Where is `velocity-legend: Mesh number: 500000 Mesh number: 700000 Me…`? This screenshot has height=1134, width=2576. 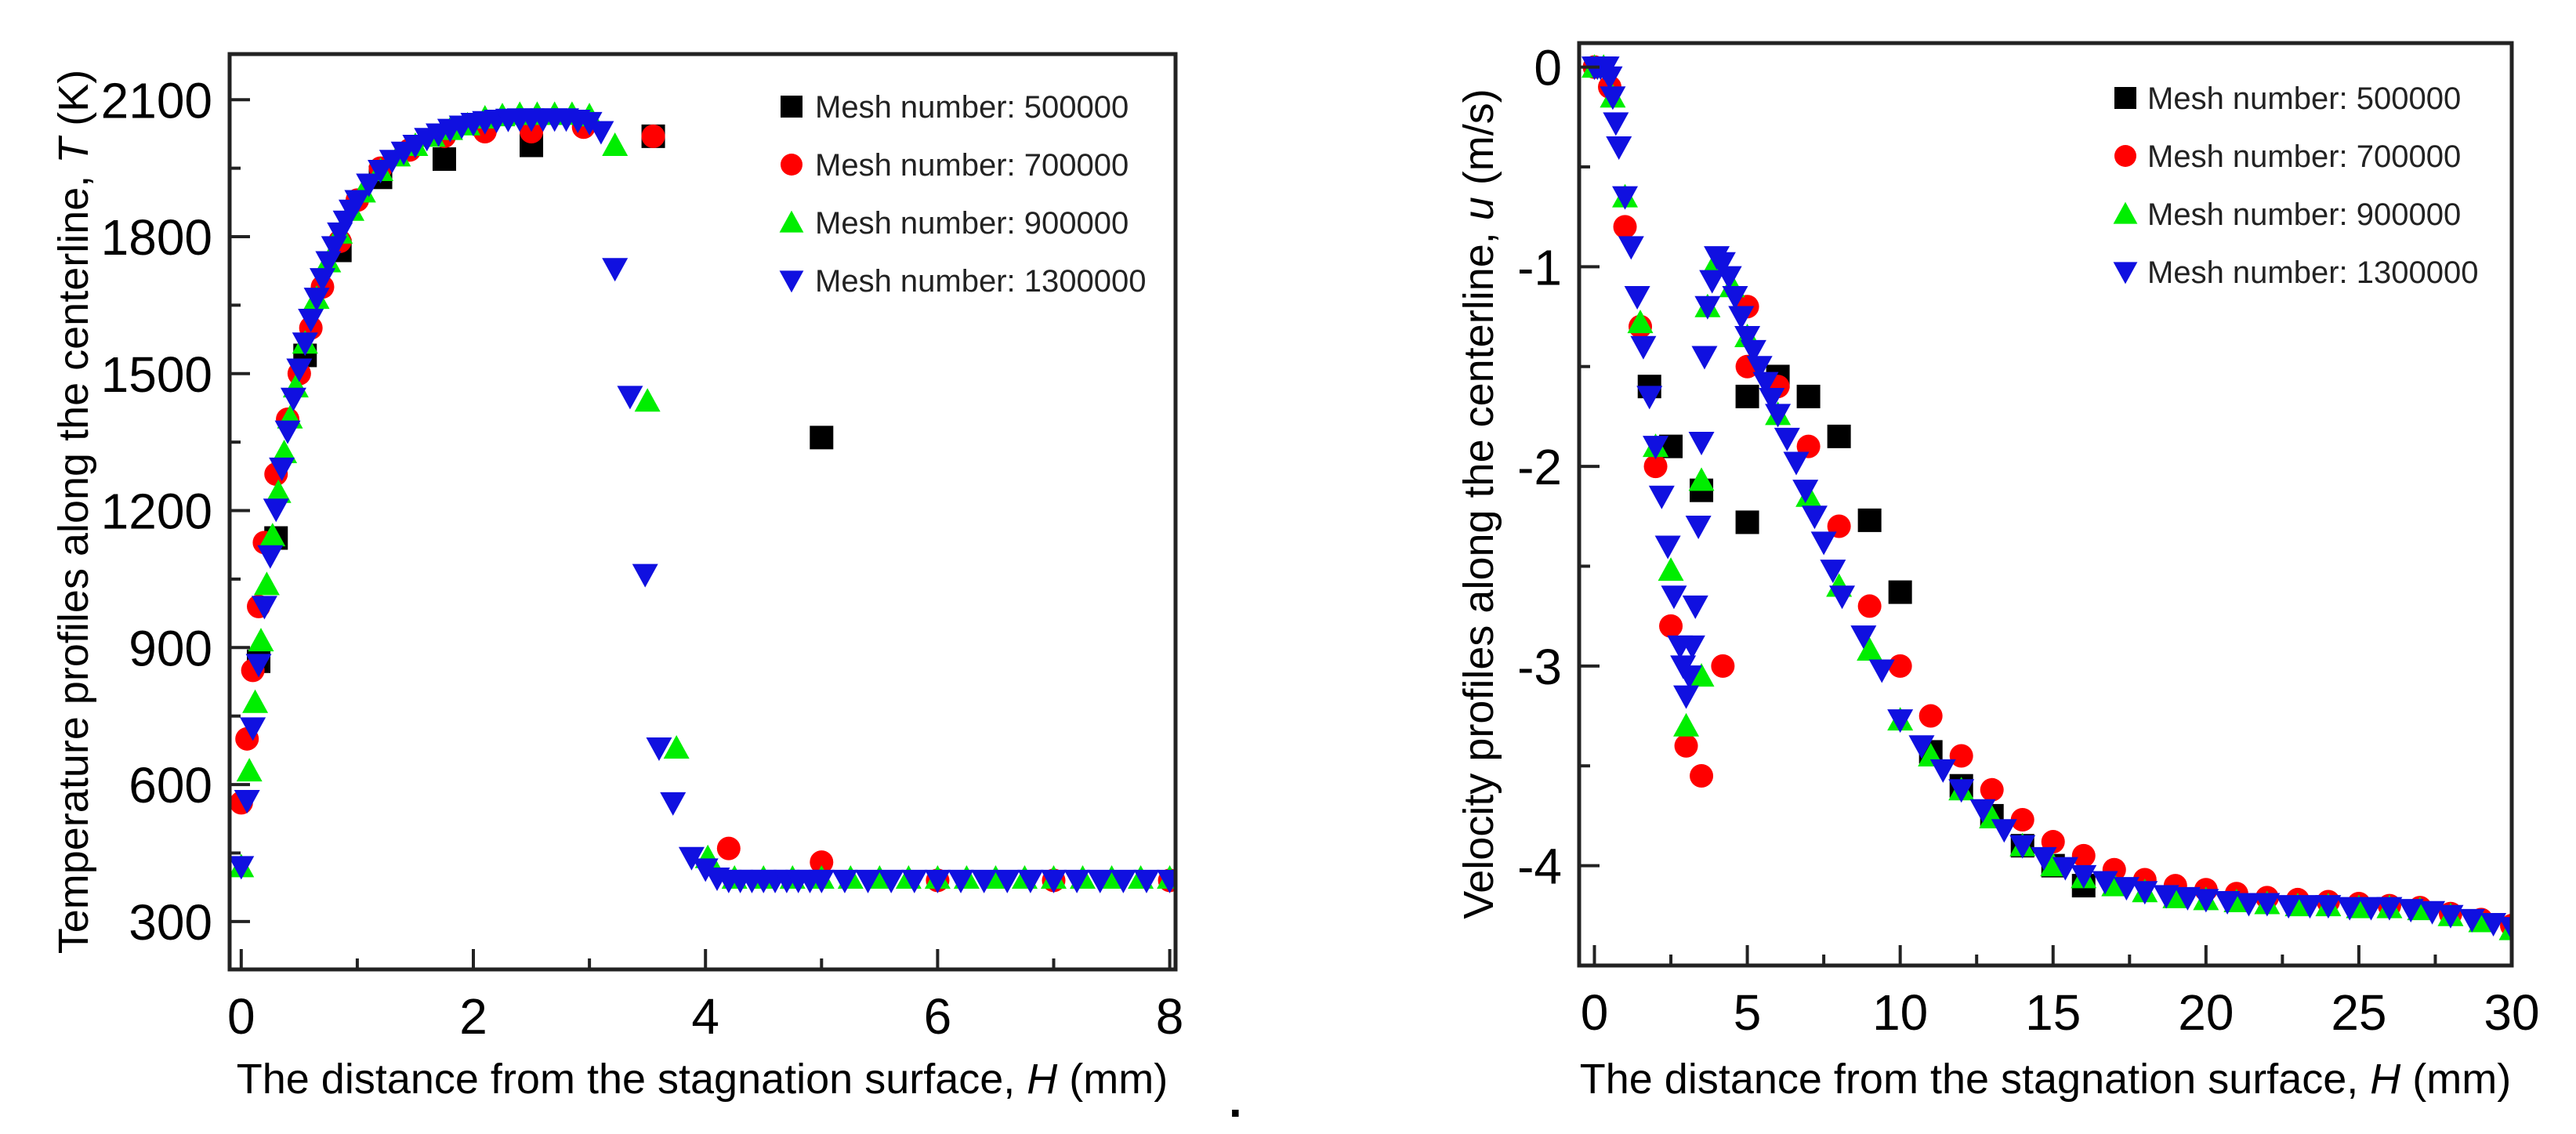 velocity-legend: Mesh number: 500000 Mesh number: 700000 Me… is located at coordinates (2296, 186).